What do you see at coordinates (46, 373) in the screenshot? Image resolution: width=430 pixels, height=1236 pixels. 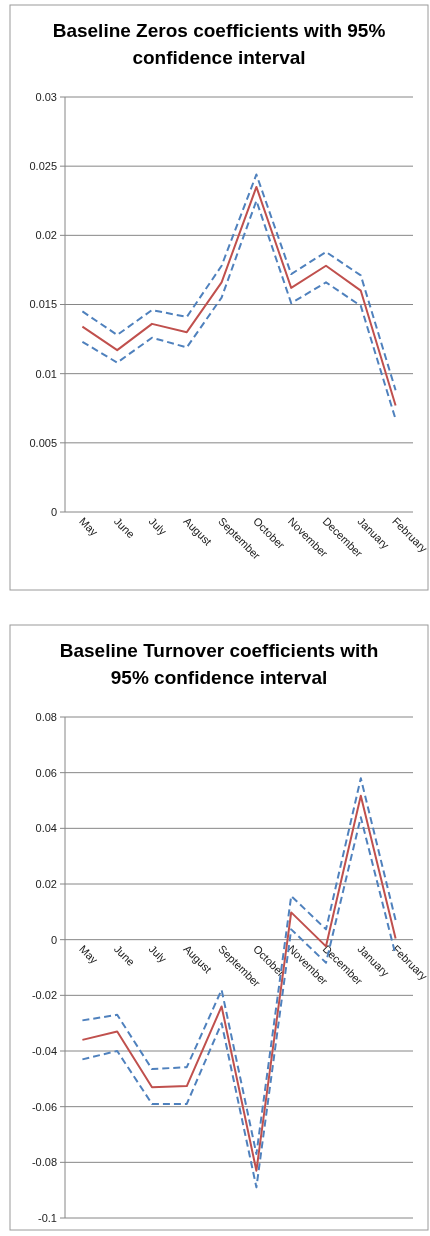 I see `y-tick-label: 0.01` at bounding box center [46, 373].